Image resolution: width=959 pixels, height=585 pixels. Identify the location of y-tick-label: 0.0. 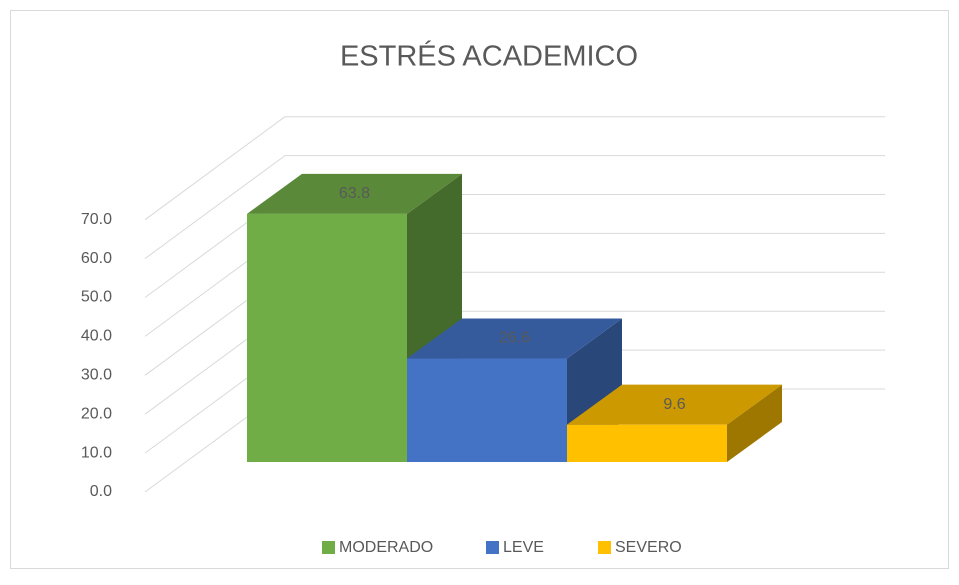
(101, 491).